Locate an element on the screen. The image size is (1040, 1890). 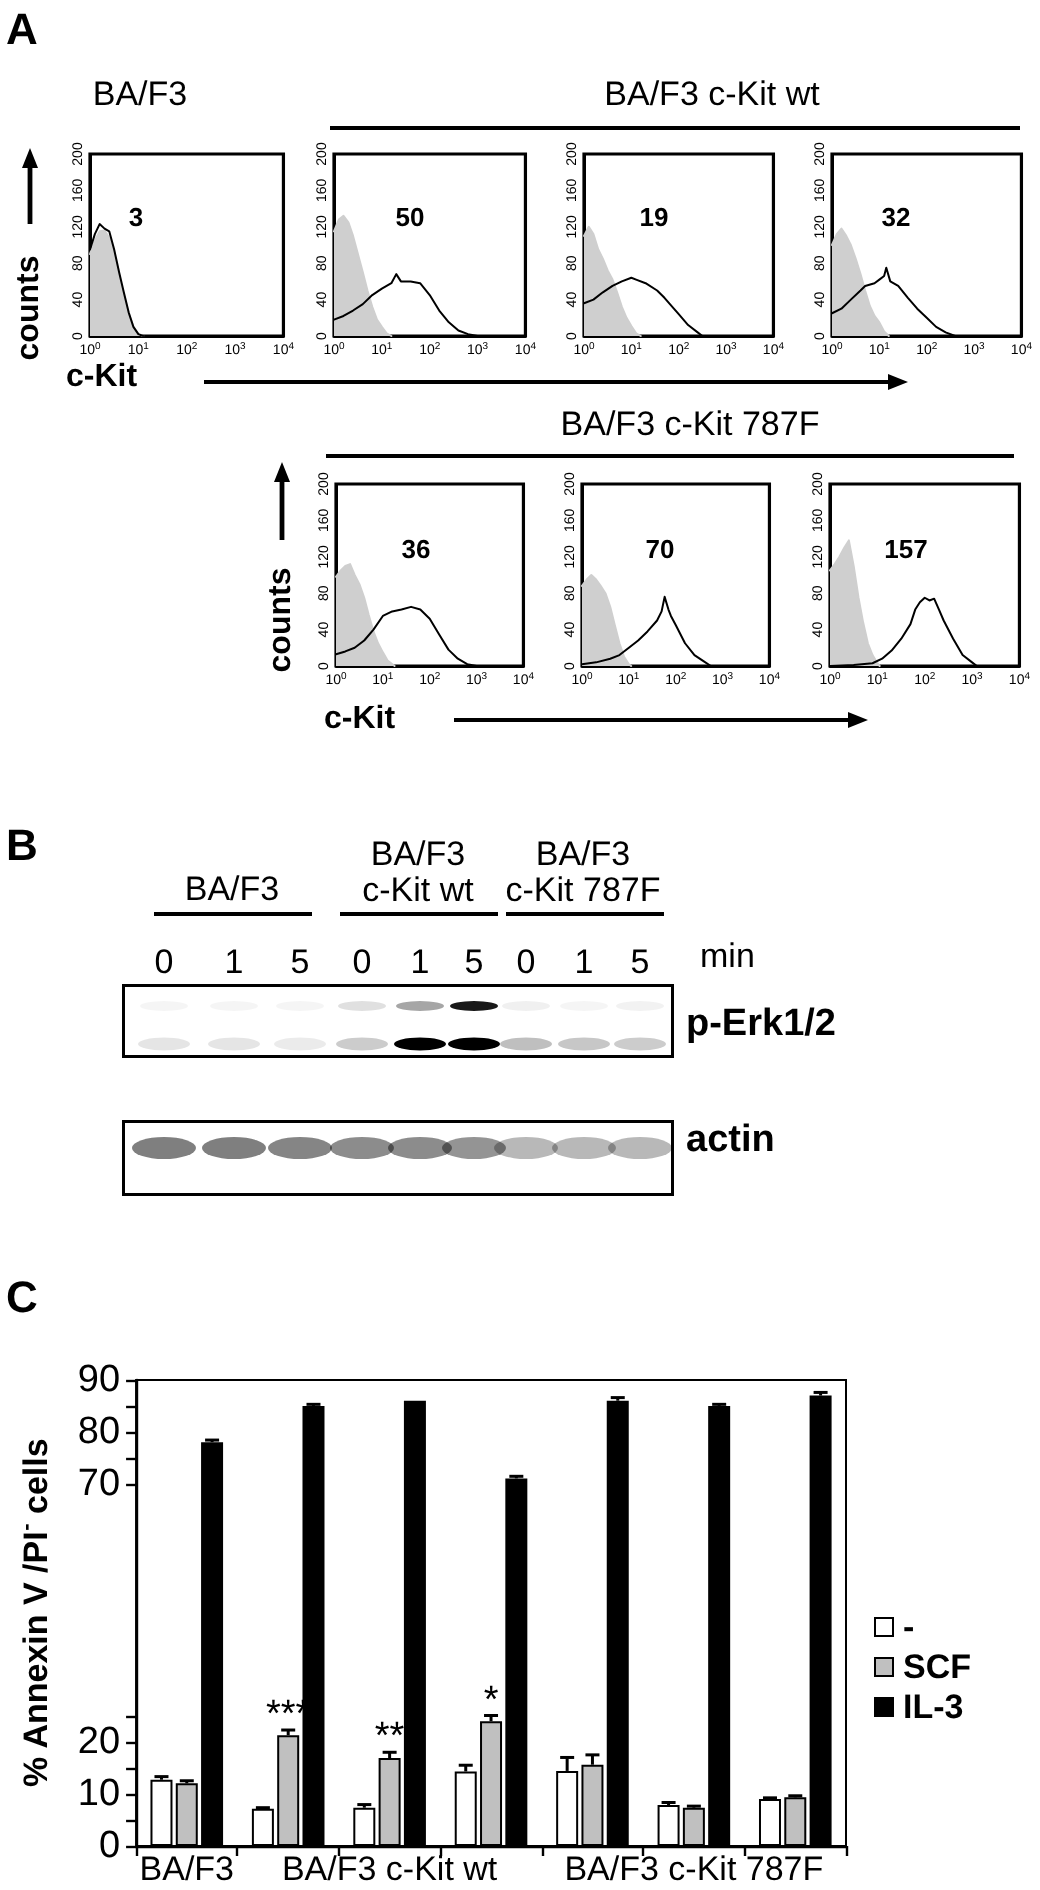
data-label: ** is located at coordinates (390, 1737).